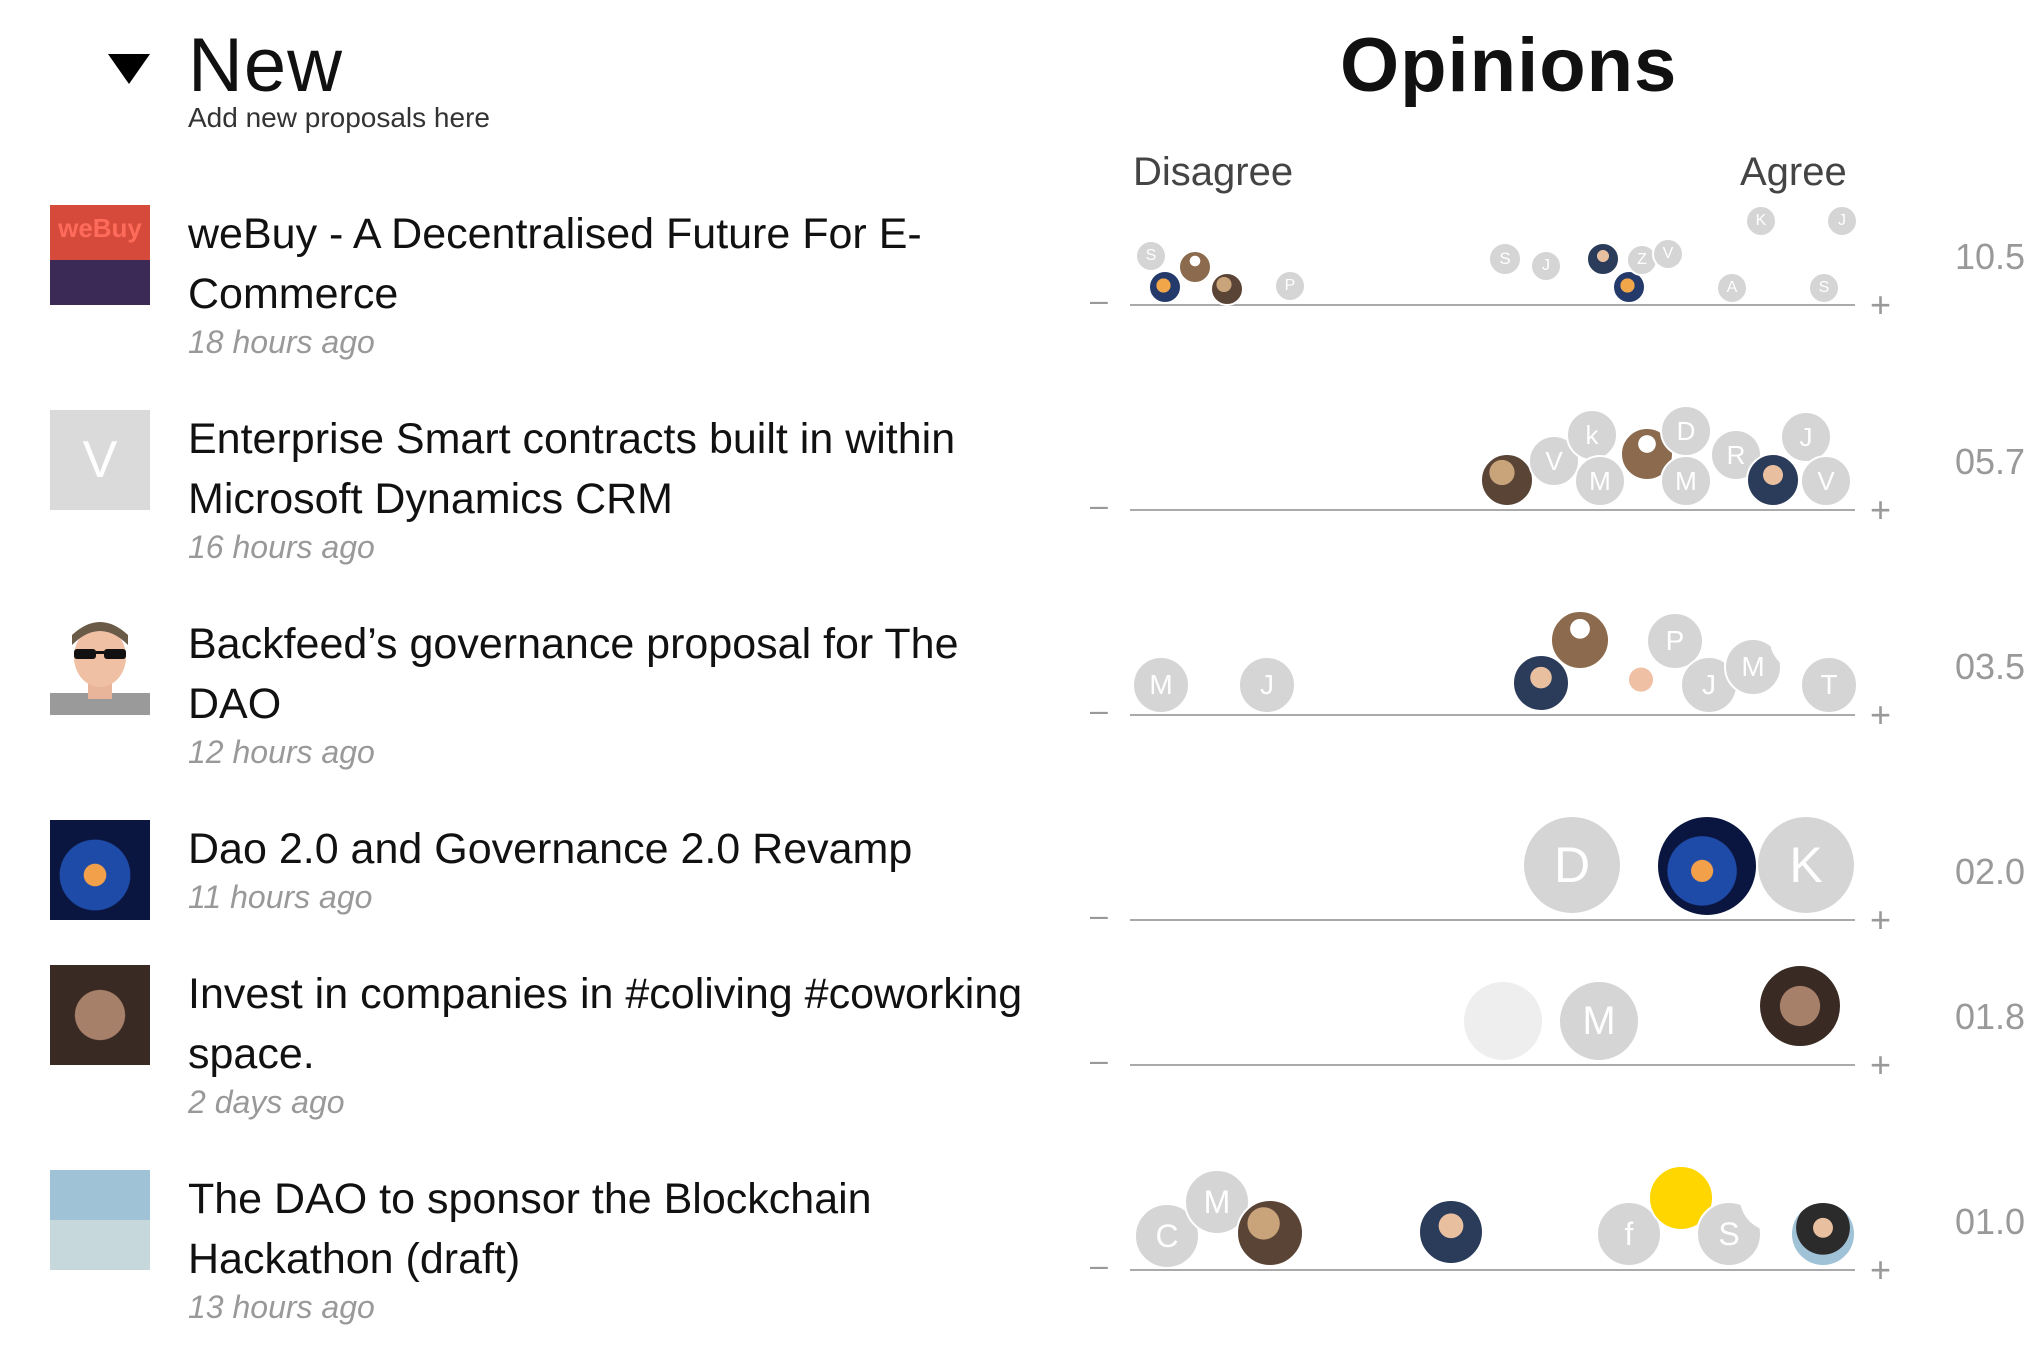 Image resolution: width=2042 pixels, height=1365 pixels. Describe the element at coordinates (266, 65) in the screenshot. I see `section-title: New` at that location.